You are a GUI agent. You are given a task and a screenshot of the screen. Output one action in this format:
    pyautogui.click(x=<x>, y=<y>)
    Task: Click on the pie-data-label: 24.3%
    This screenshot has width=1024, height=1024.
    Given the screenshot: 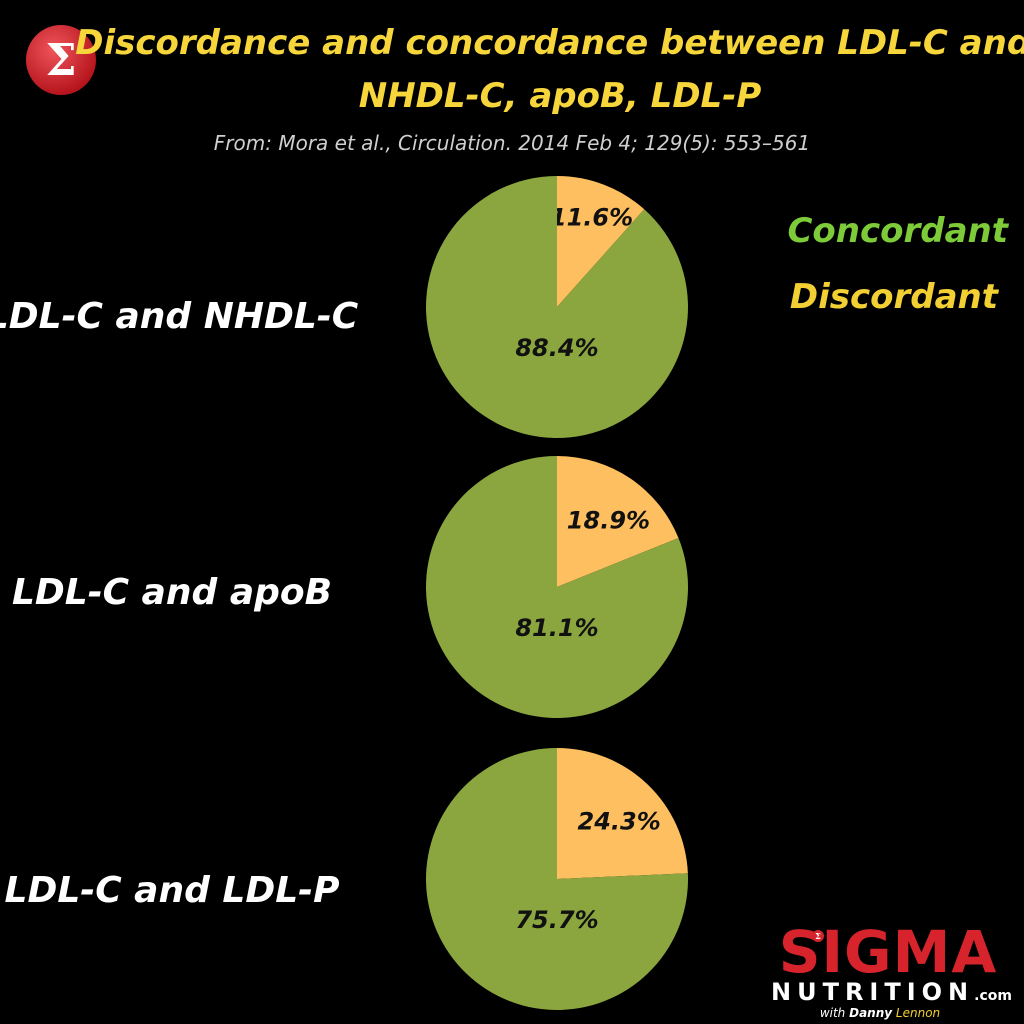 What is the action you would take?
    pyautogui.click(x=619, y=821)
    